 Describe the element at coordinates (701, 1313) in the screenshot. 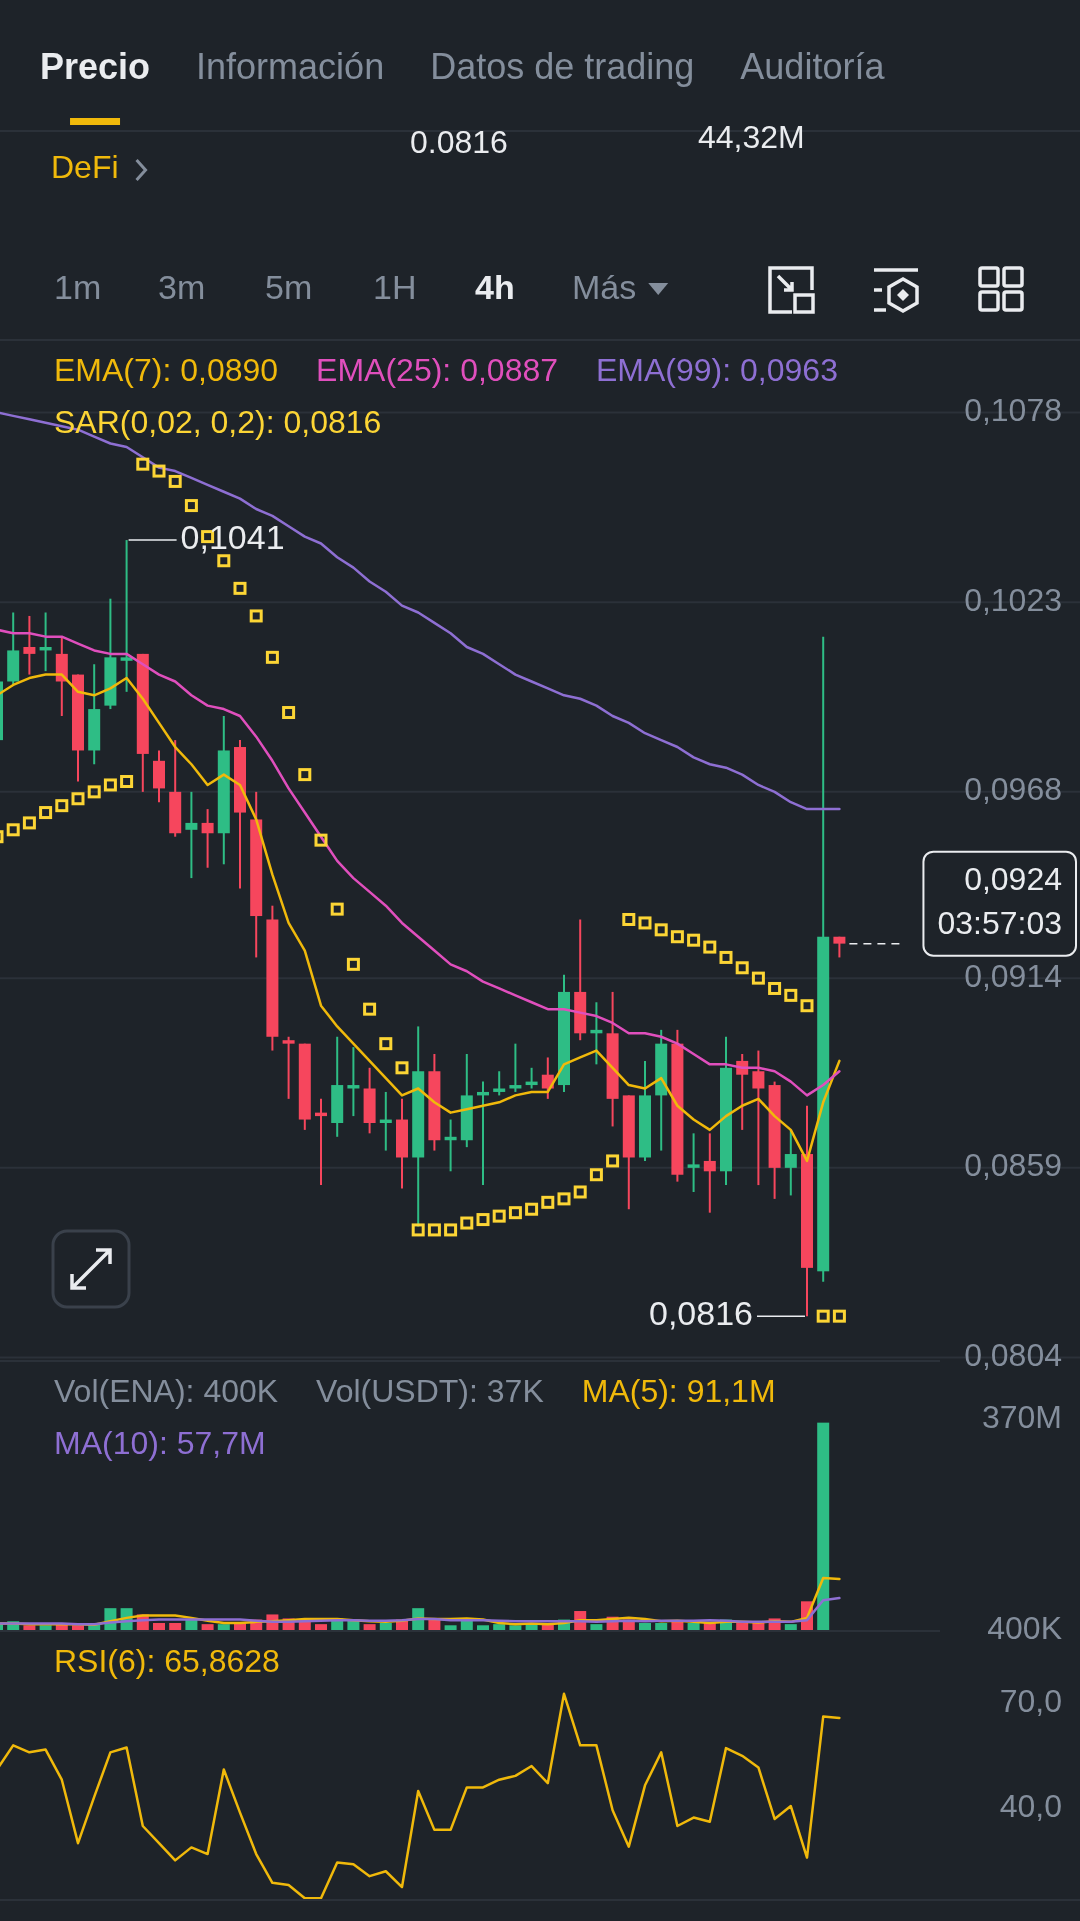

I see `annotation: 0,0816` at that location.